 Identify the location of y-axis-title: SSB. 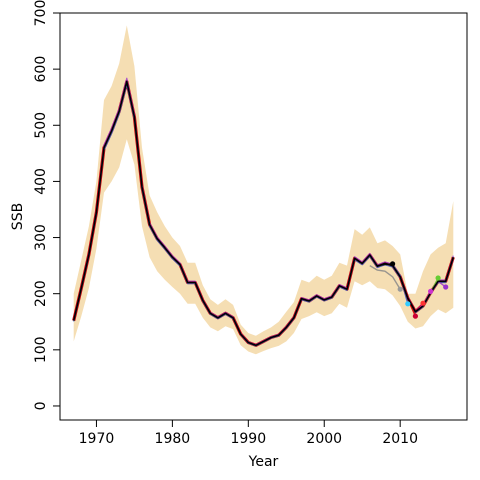
(18, 216).